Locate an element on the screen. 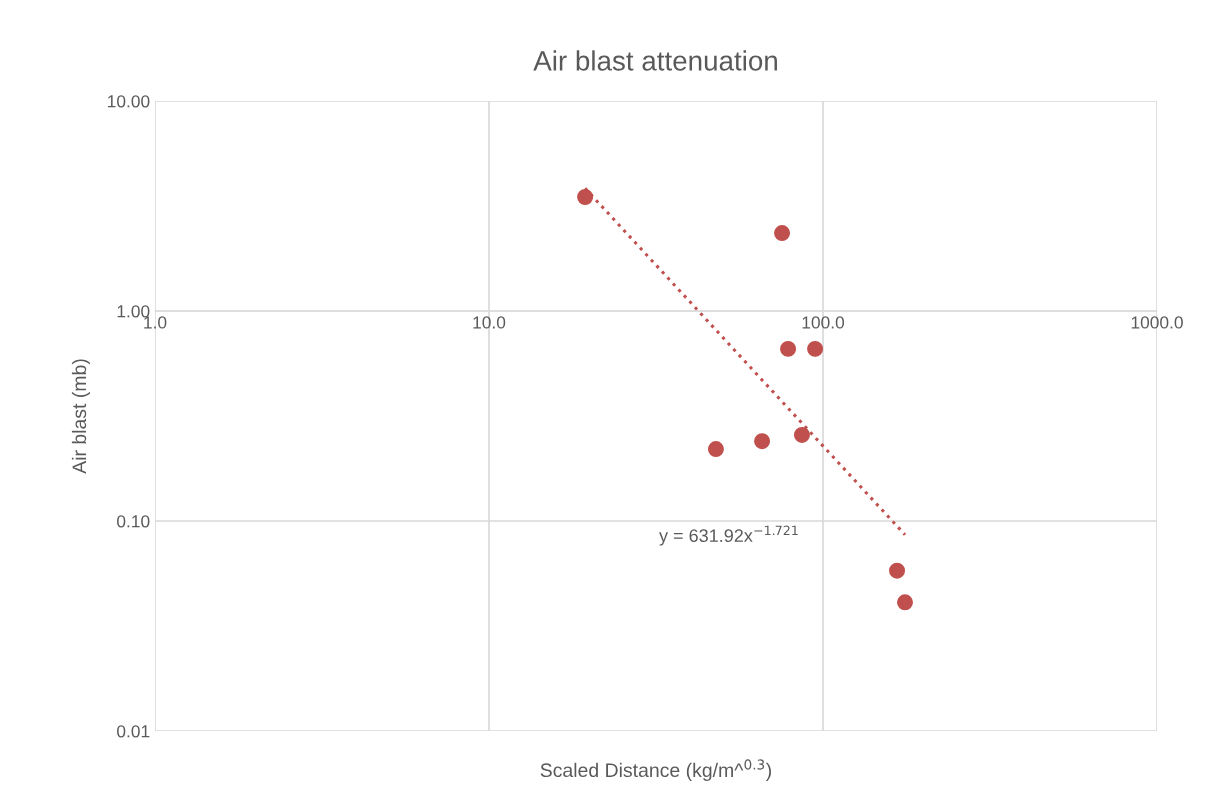  chart-title: Air blast attenuation is located at coordinates (655, 60).